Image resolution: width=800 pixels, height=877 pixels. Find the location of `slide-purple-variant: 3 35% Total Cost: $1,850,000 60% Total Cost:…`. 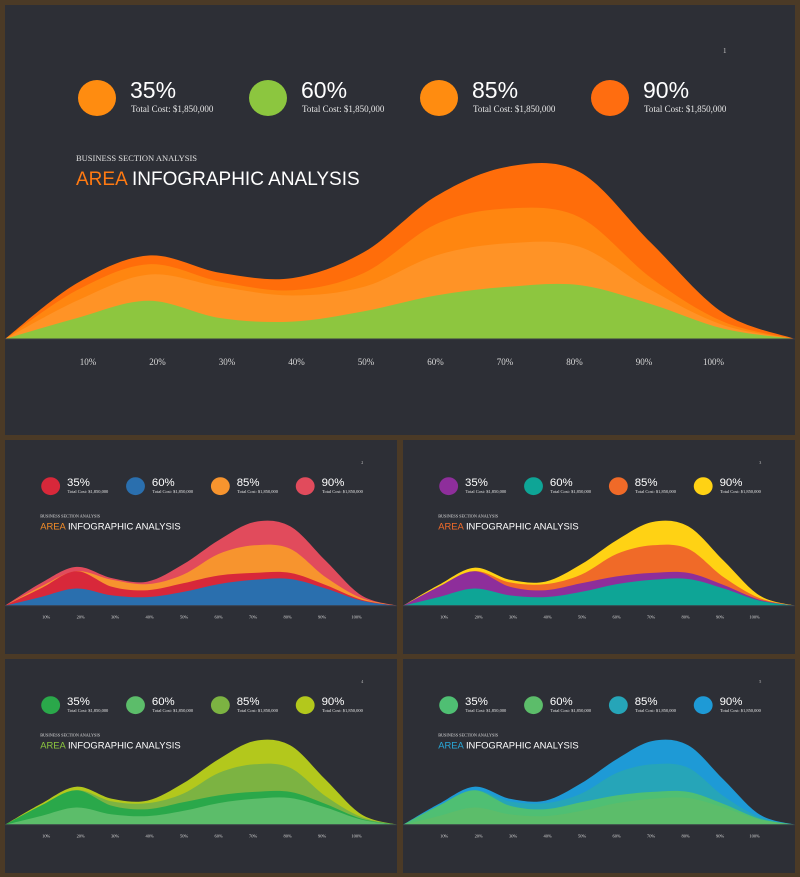

slide-purple-variant: 3 35% Total Cost: $1,850,000 60% Total Cost:… is located at coordinates (599, 547).